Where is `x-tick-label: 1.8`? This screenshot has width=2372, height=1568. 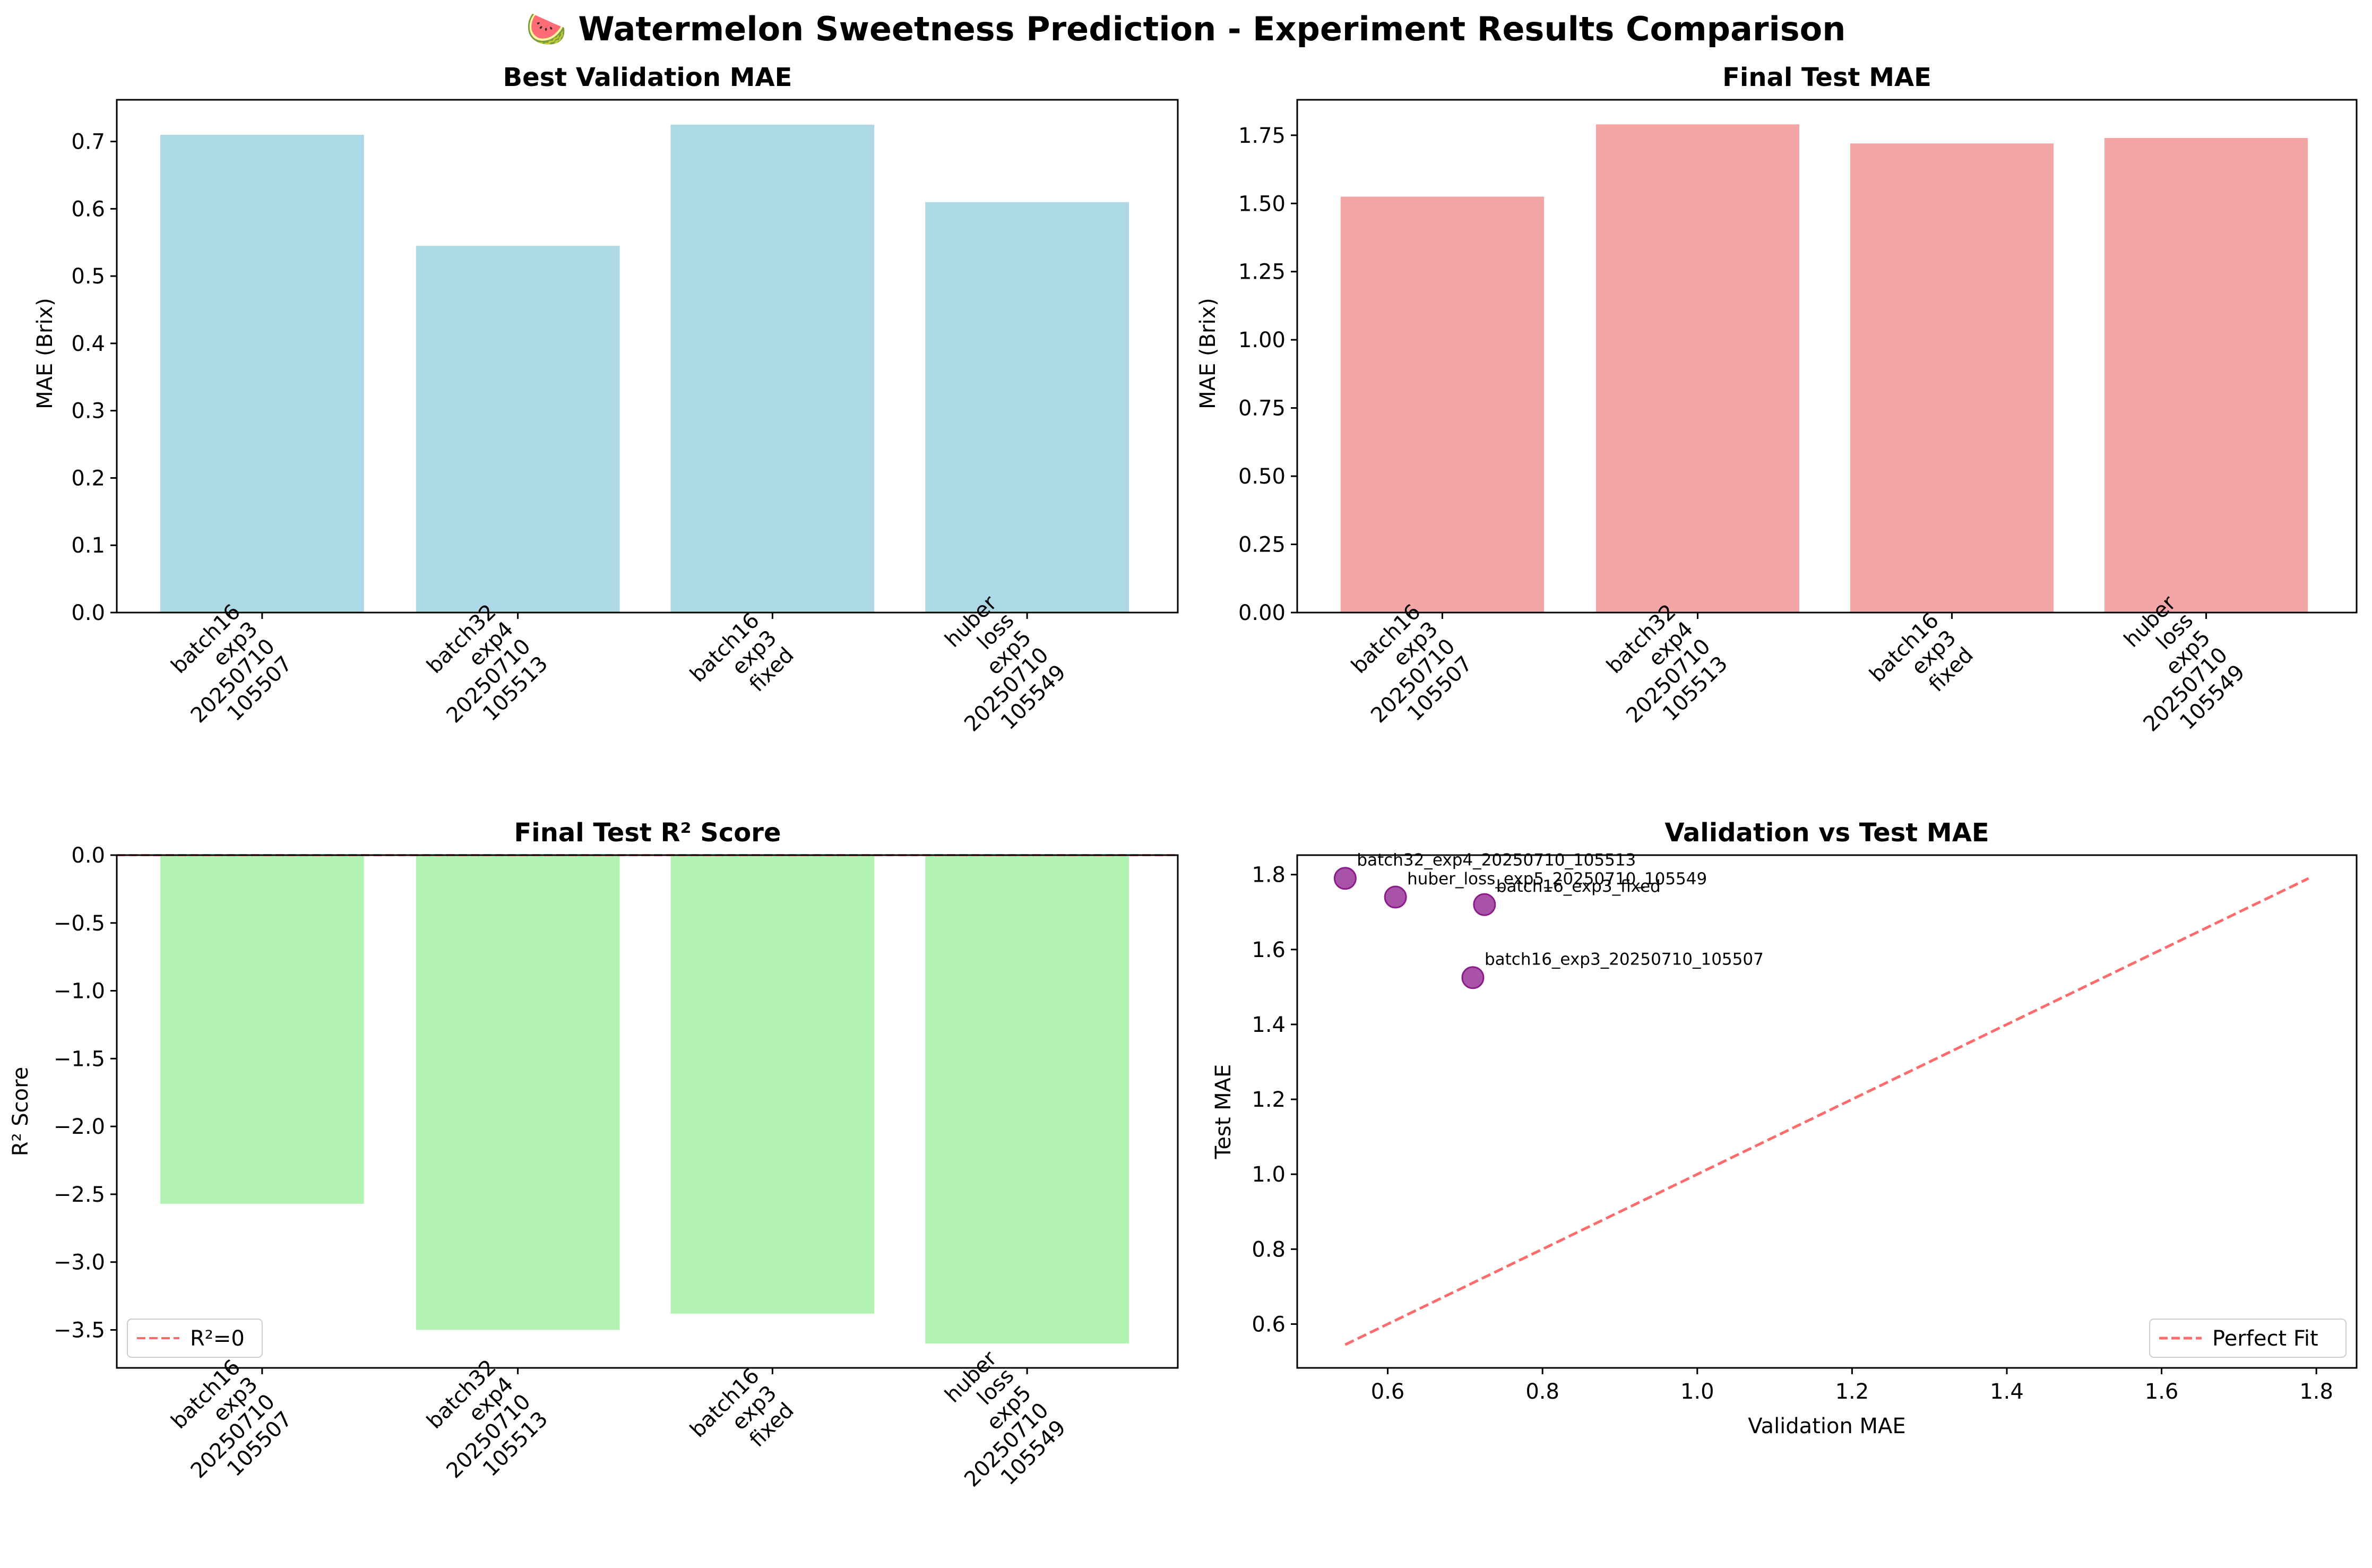
x-tick-label: 1.8 is located at coordinates (2316, 1392).